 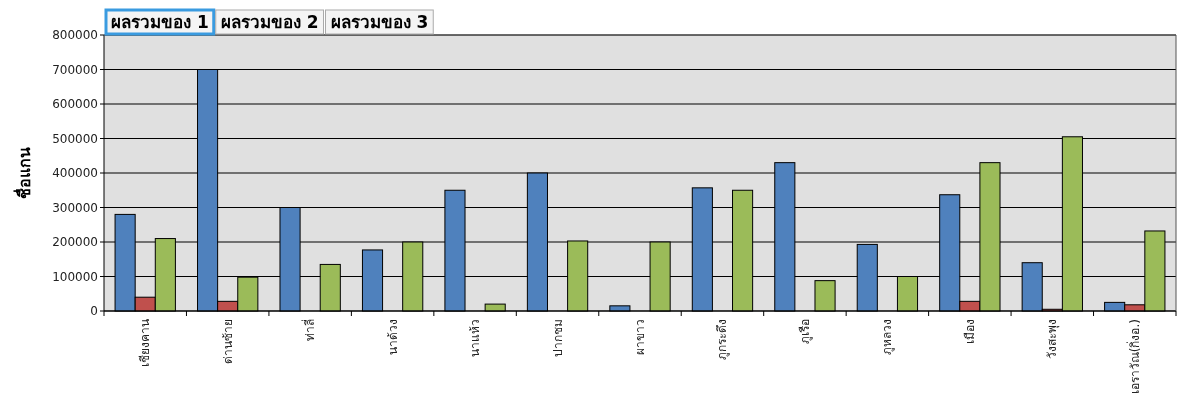 What do you see at coordinates (75, 242) in the screenshot?
I see `y-tick-label: 200000` at bounding box center [75, 242].